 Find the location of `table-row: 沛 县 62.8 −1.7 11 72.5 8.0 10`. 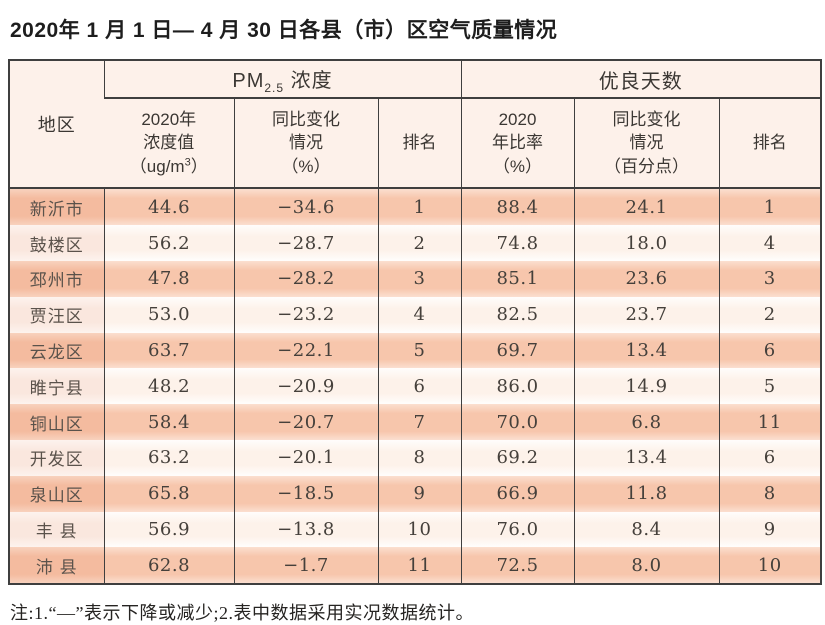

table-row: 沛 县 62.8 −1.7 11 72.5 8.0 10 is located at coordinates (415, 566).